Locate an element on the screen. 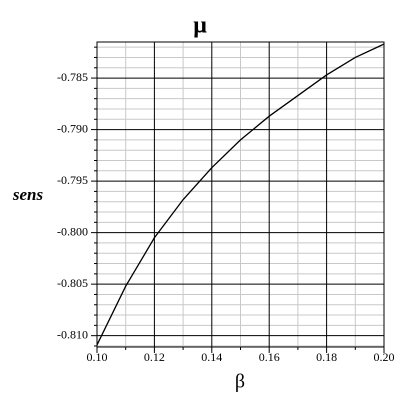 This screenshot has width=400, height=400. x-axis-label: β is located at coordinates (240, 382).